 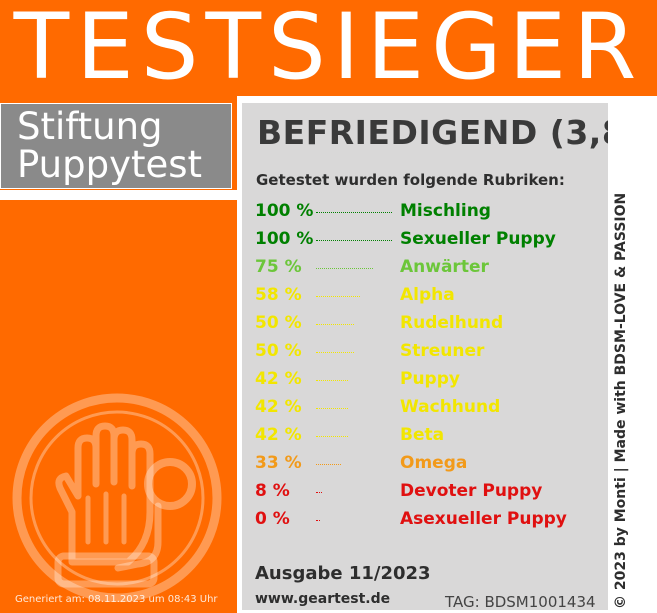 I want to click on divider, so click(x=118, y=195).